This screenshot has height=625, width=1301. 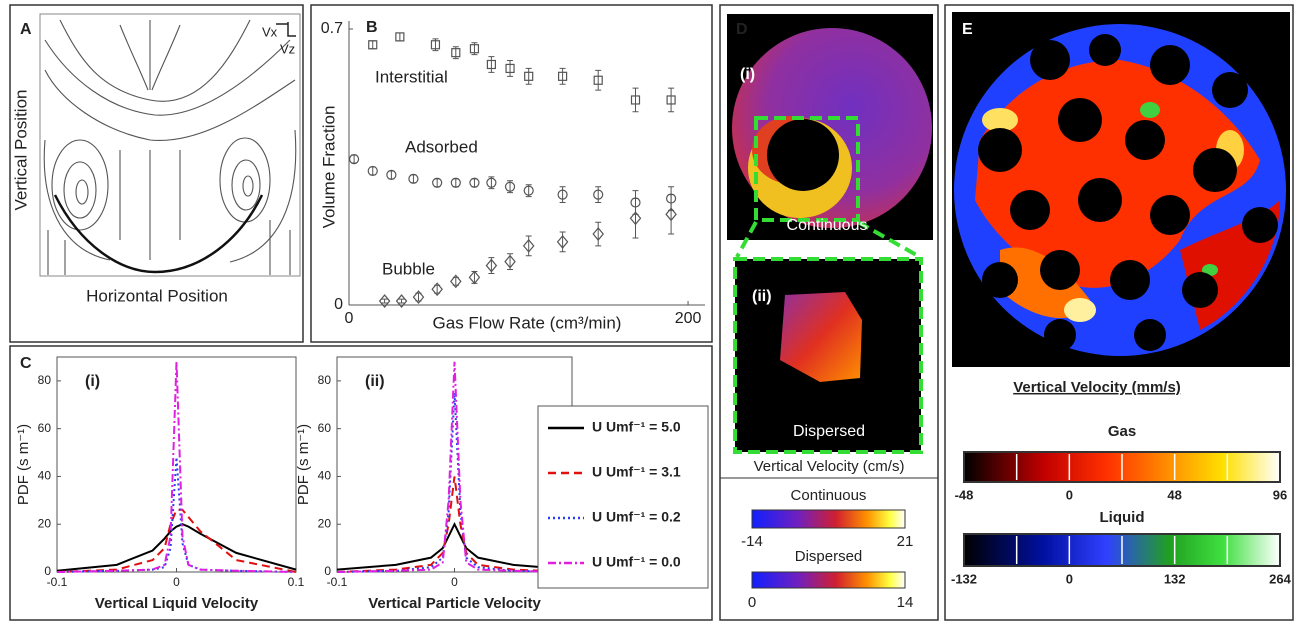 What do you see at coordinates (967, 29) in the screenshot?
I see `panel-label: E` at bounding box center [967, 29].